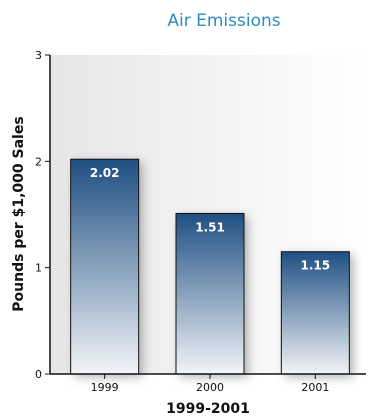 The image size is (372, 420). Describe the element at coordinates (223, 21) in the screenshot. I see `chart-title: Air Emissions` at that location.